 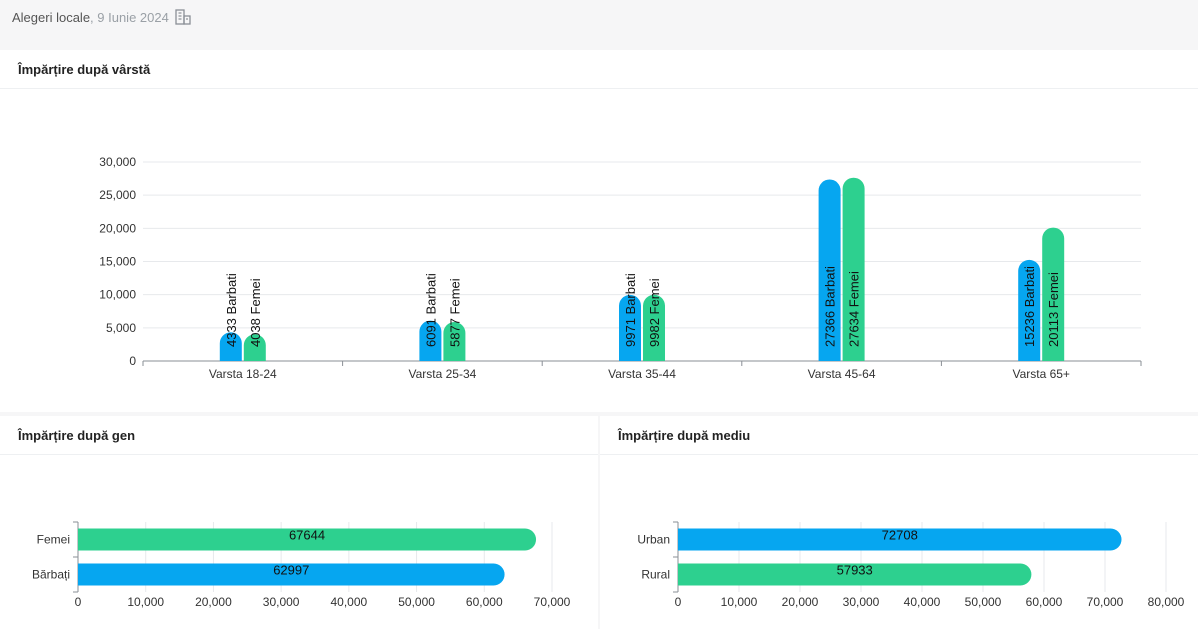 What do you see at coordinates (899, 435) in the screenshot?
I see `environment-panel-title: Împărțire după mediu` at bounding box center [899, 435].